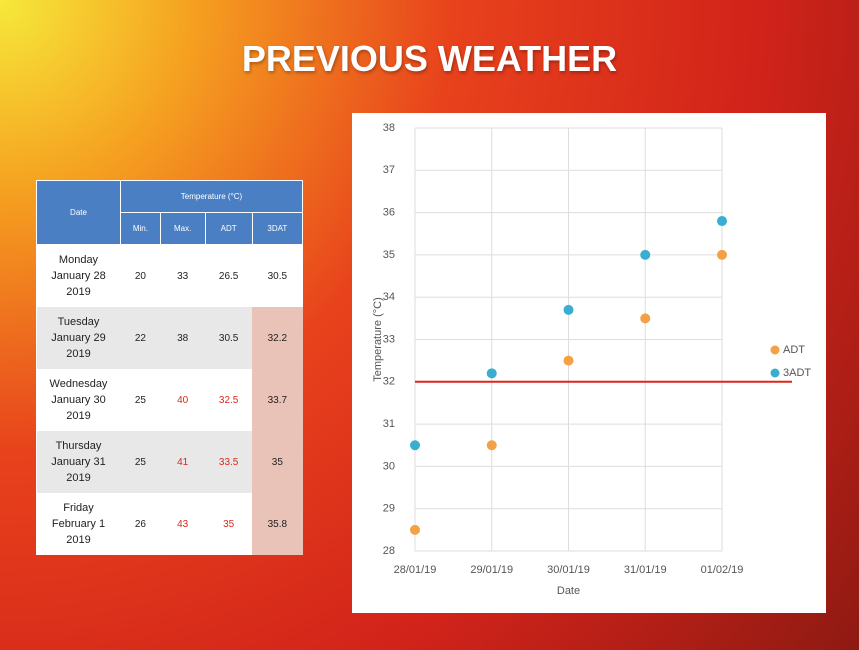 Image resolution: width=859 pixels, height=650 pixels. What do you see at coordinates (797, 373) in the screenshot?
I see `legend-label: 3ADT` at bounding box center [797, 373].